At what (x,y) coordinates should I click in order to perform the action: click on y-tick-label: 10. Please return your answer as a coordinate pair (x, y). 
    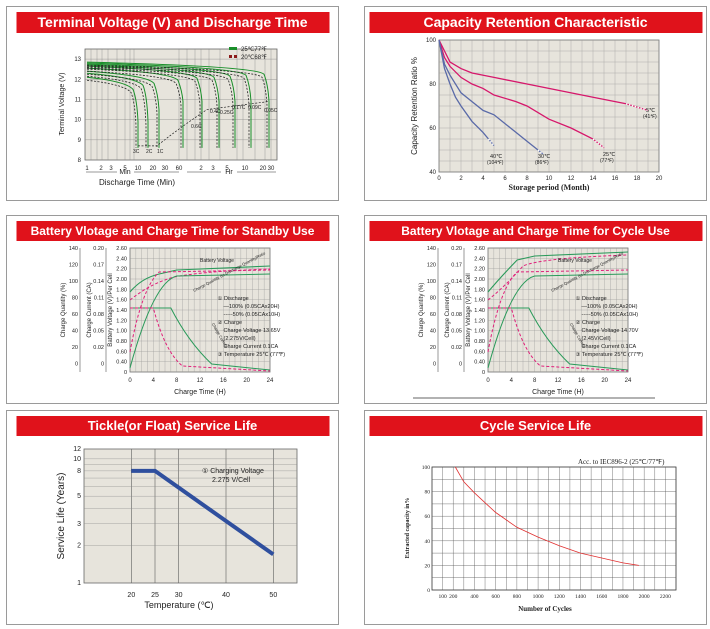
    Looking at the image, I should click on (77, 121).